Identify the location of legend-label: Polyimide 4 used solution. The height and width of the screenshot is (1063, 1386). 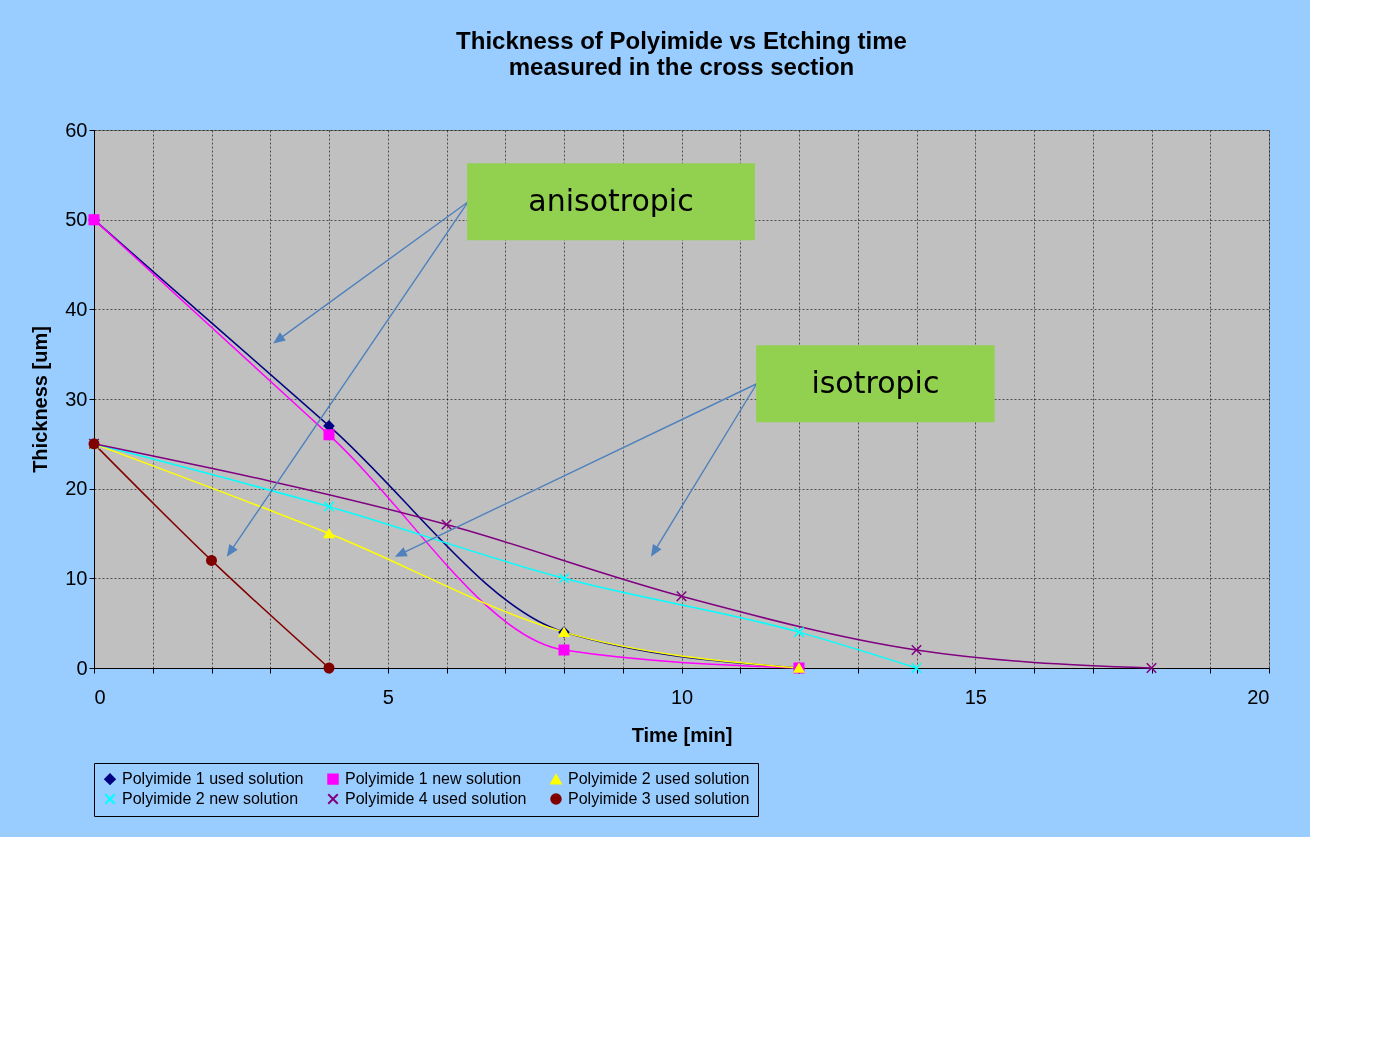
(436, 798).